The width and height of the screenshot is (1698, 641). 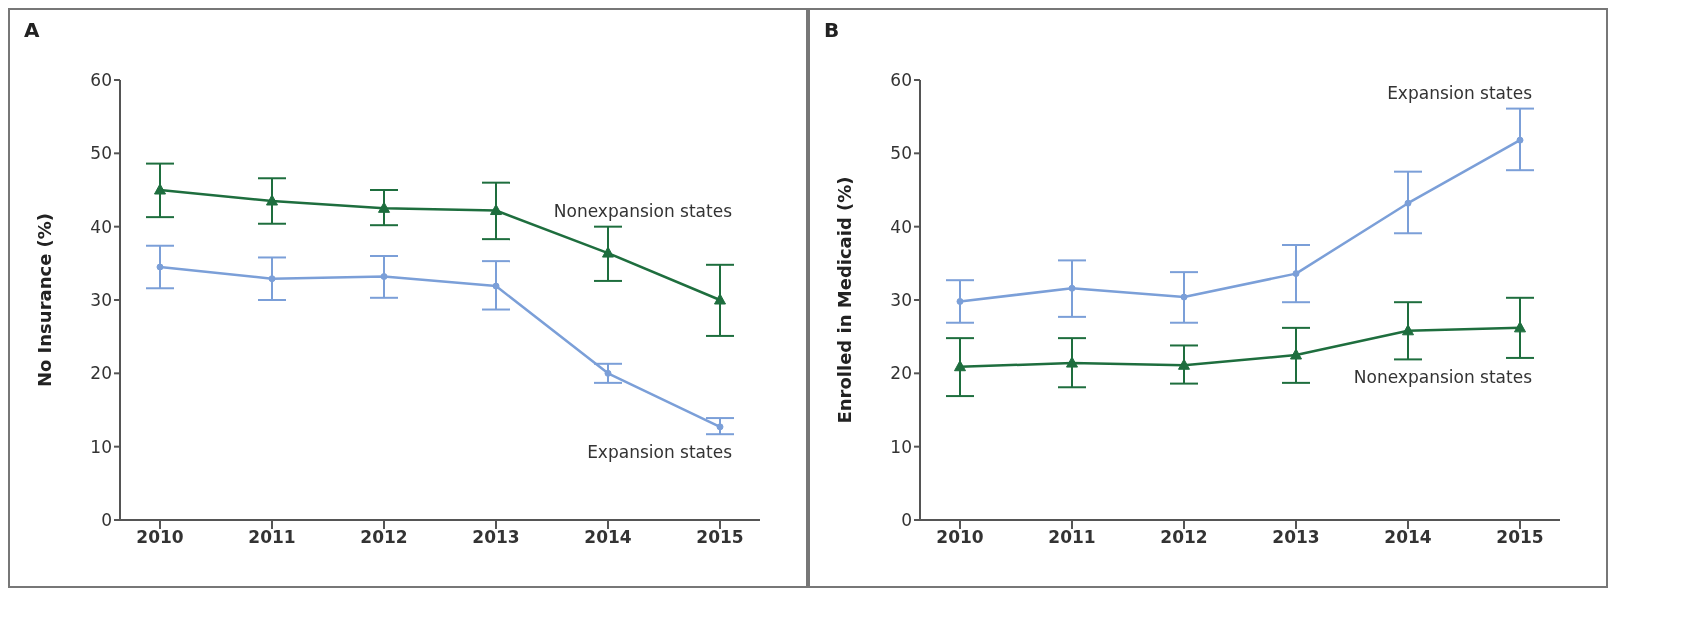 What do you see at coordinates (32, 30) in the screenshot?
I see `chart-title: A` at bounding box center [32, 30].